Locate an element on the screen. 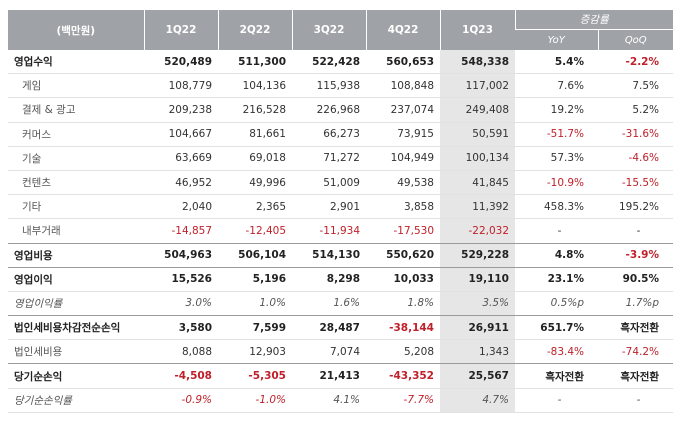  cell-value: -43,352 is located at coordinates (411, 376).